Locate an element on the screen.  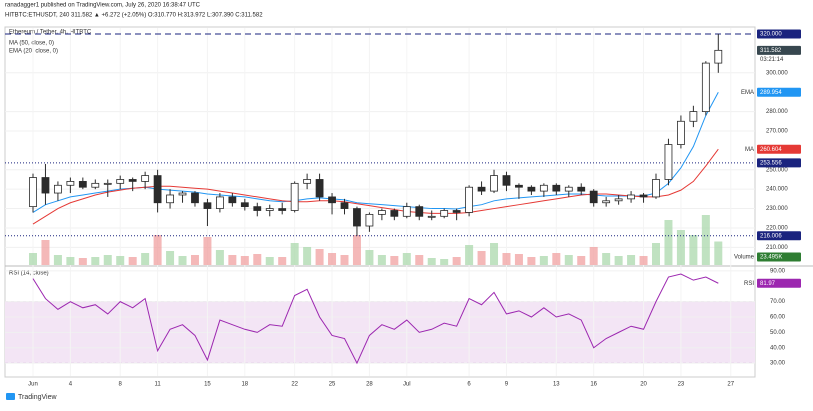
indicator-badge: 289.954 is located at coordinates (771, 93).